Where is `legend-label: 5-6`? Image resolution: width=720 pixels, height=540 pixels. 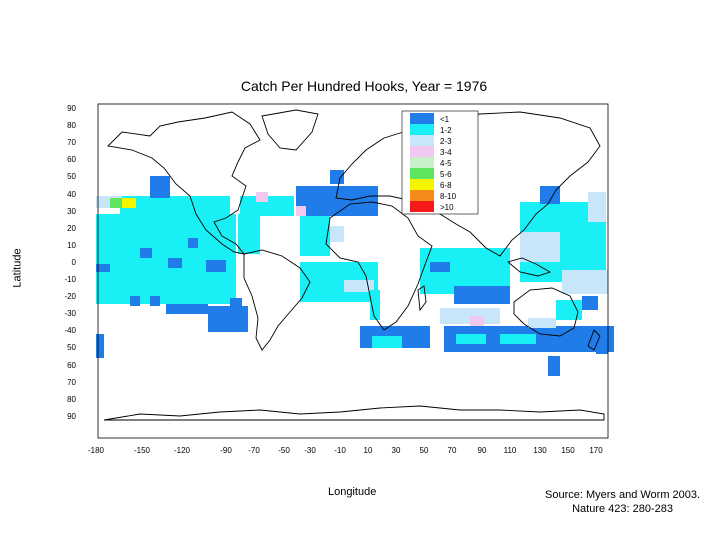
legend-label: 5-6 is located at coordinates (446, 174).